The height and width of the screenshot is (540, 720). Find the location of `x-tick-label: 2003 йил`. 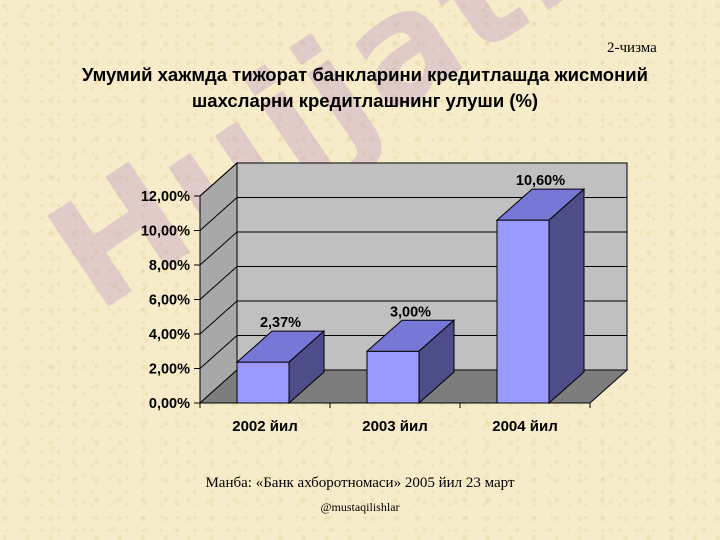

x-tick-label: 2003 йил is located at coordinates (395, 426).